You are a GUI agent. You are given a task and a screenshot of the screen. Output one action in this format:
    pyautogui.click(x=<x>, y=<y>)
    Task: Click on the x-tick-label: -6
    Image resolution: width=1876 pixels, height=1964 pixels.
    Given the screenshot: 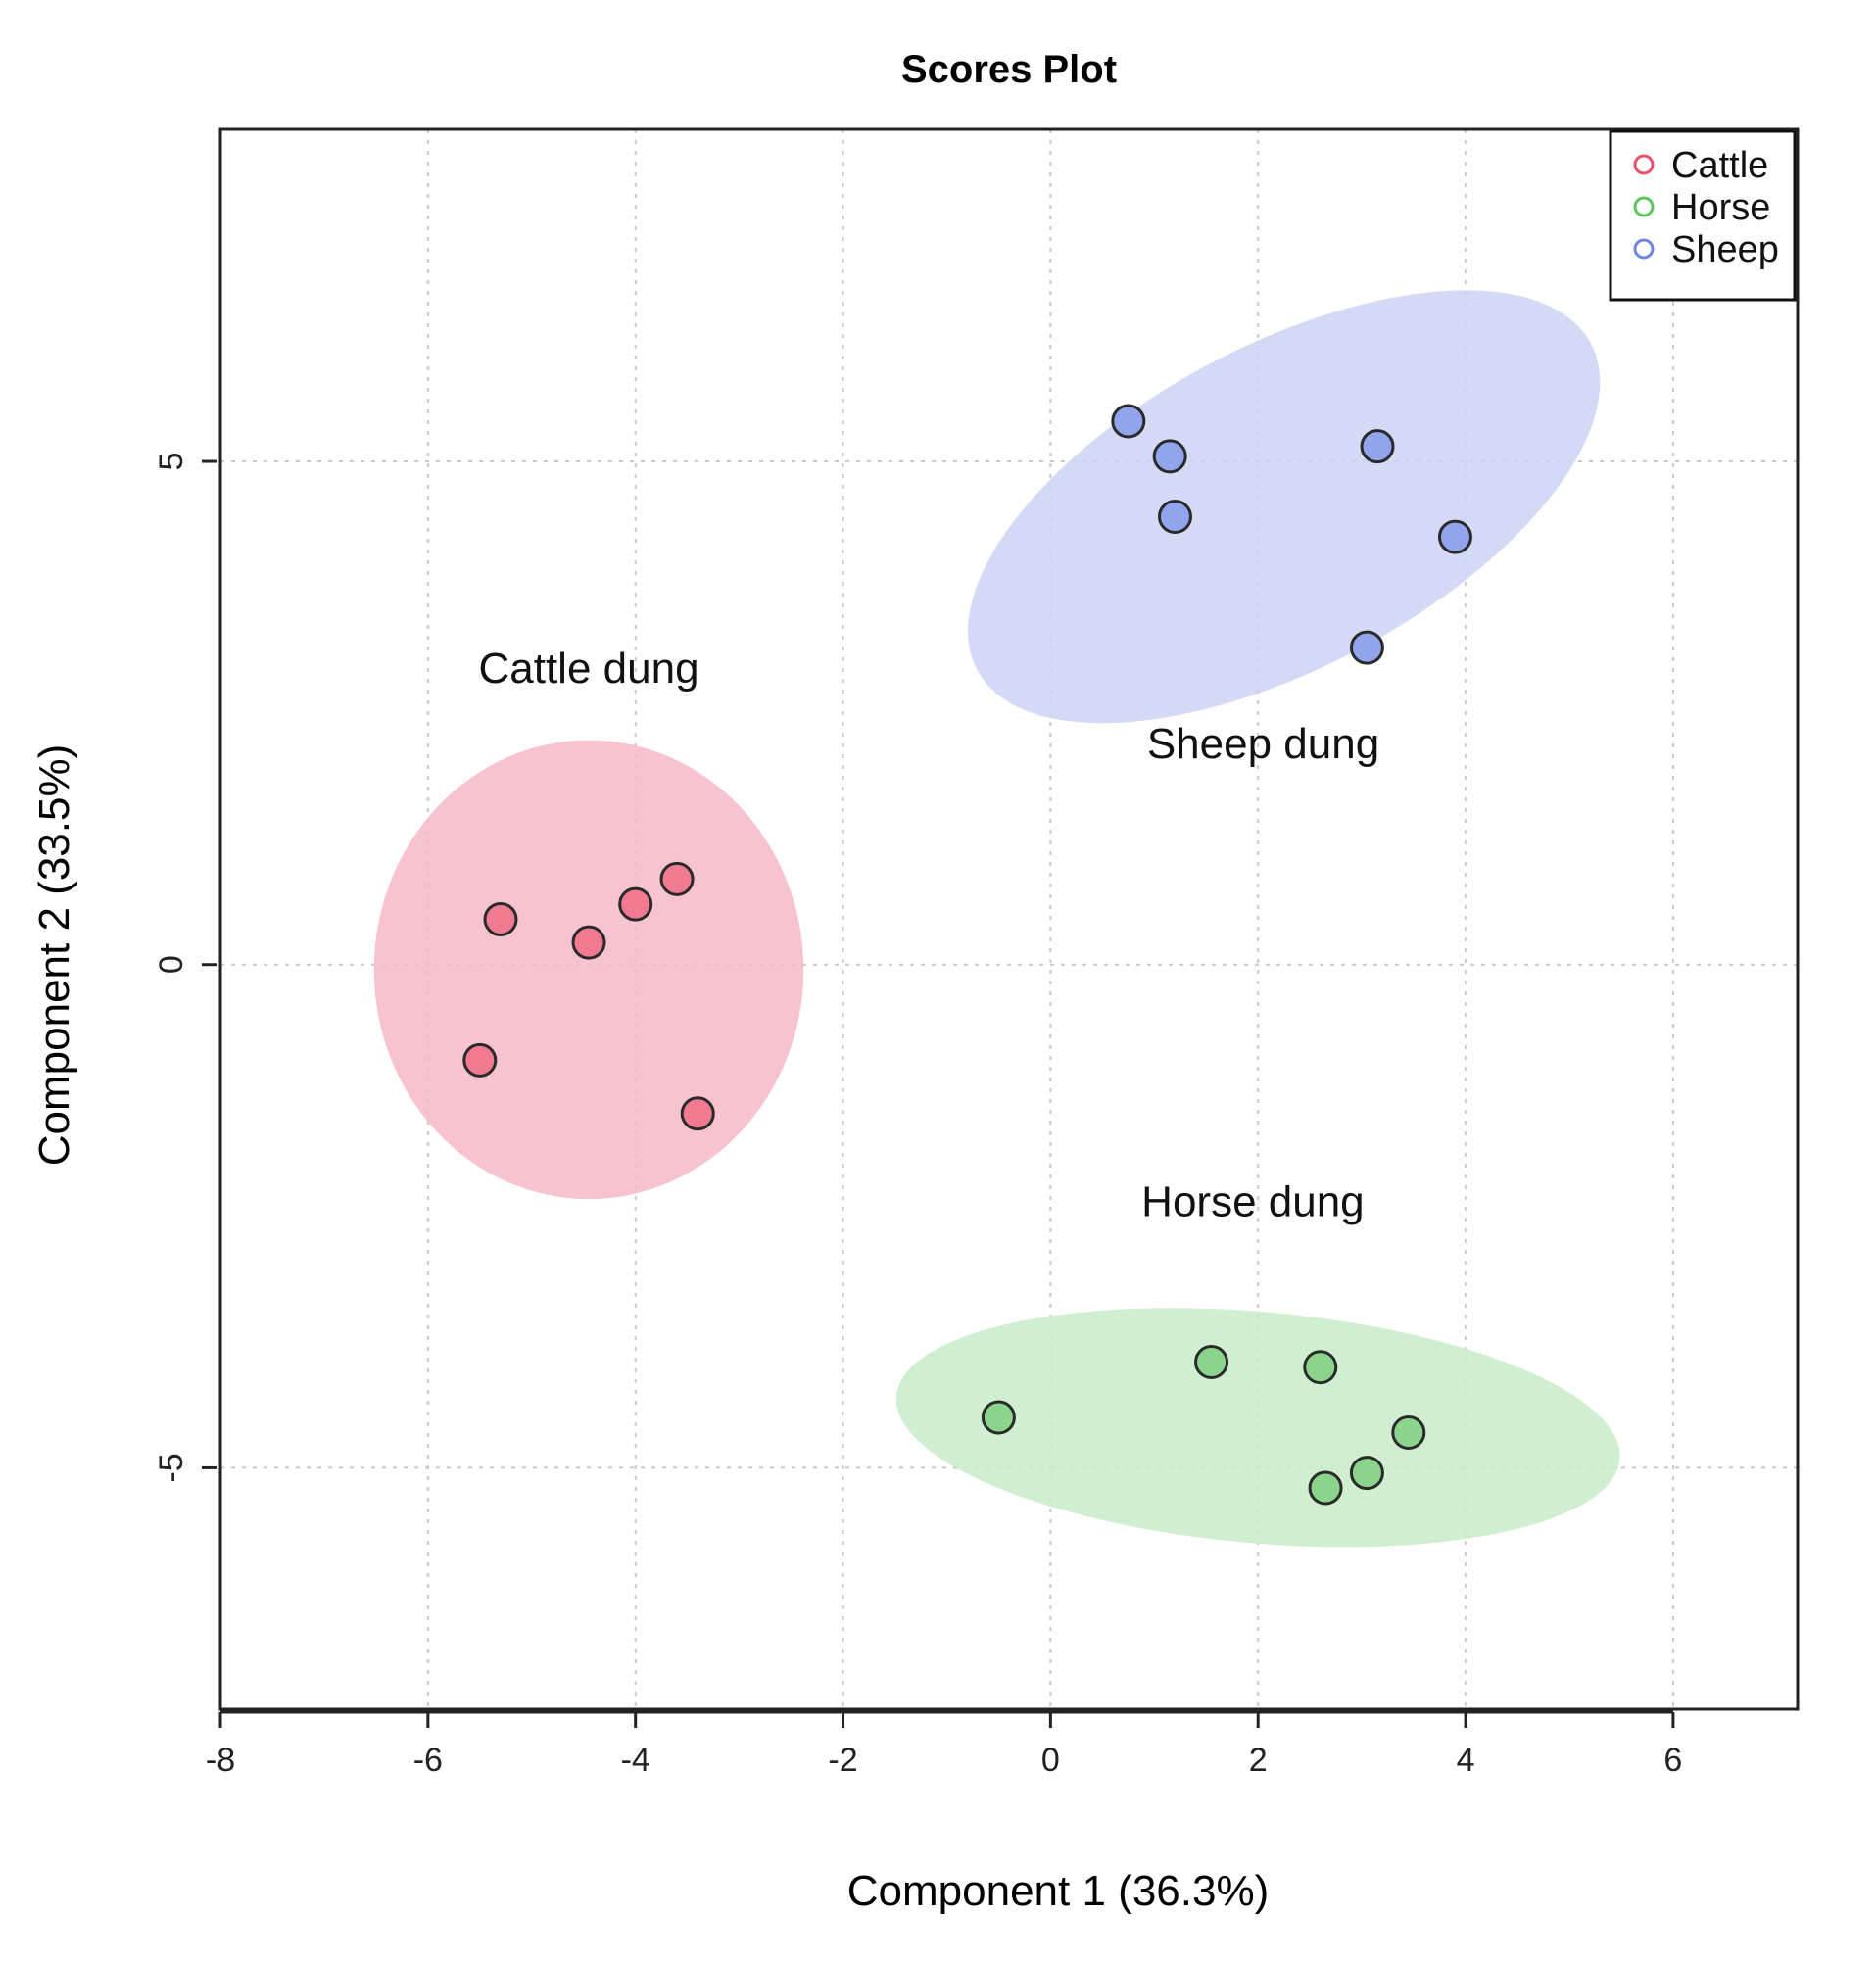 What is the action you would take?
    pyautogui.click(x=428, y=1760)
    